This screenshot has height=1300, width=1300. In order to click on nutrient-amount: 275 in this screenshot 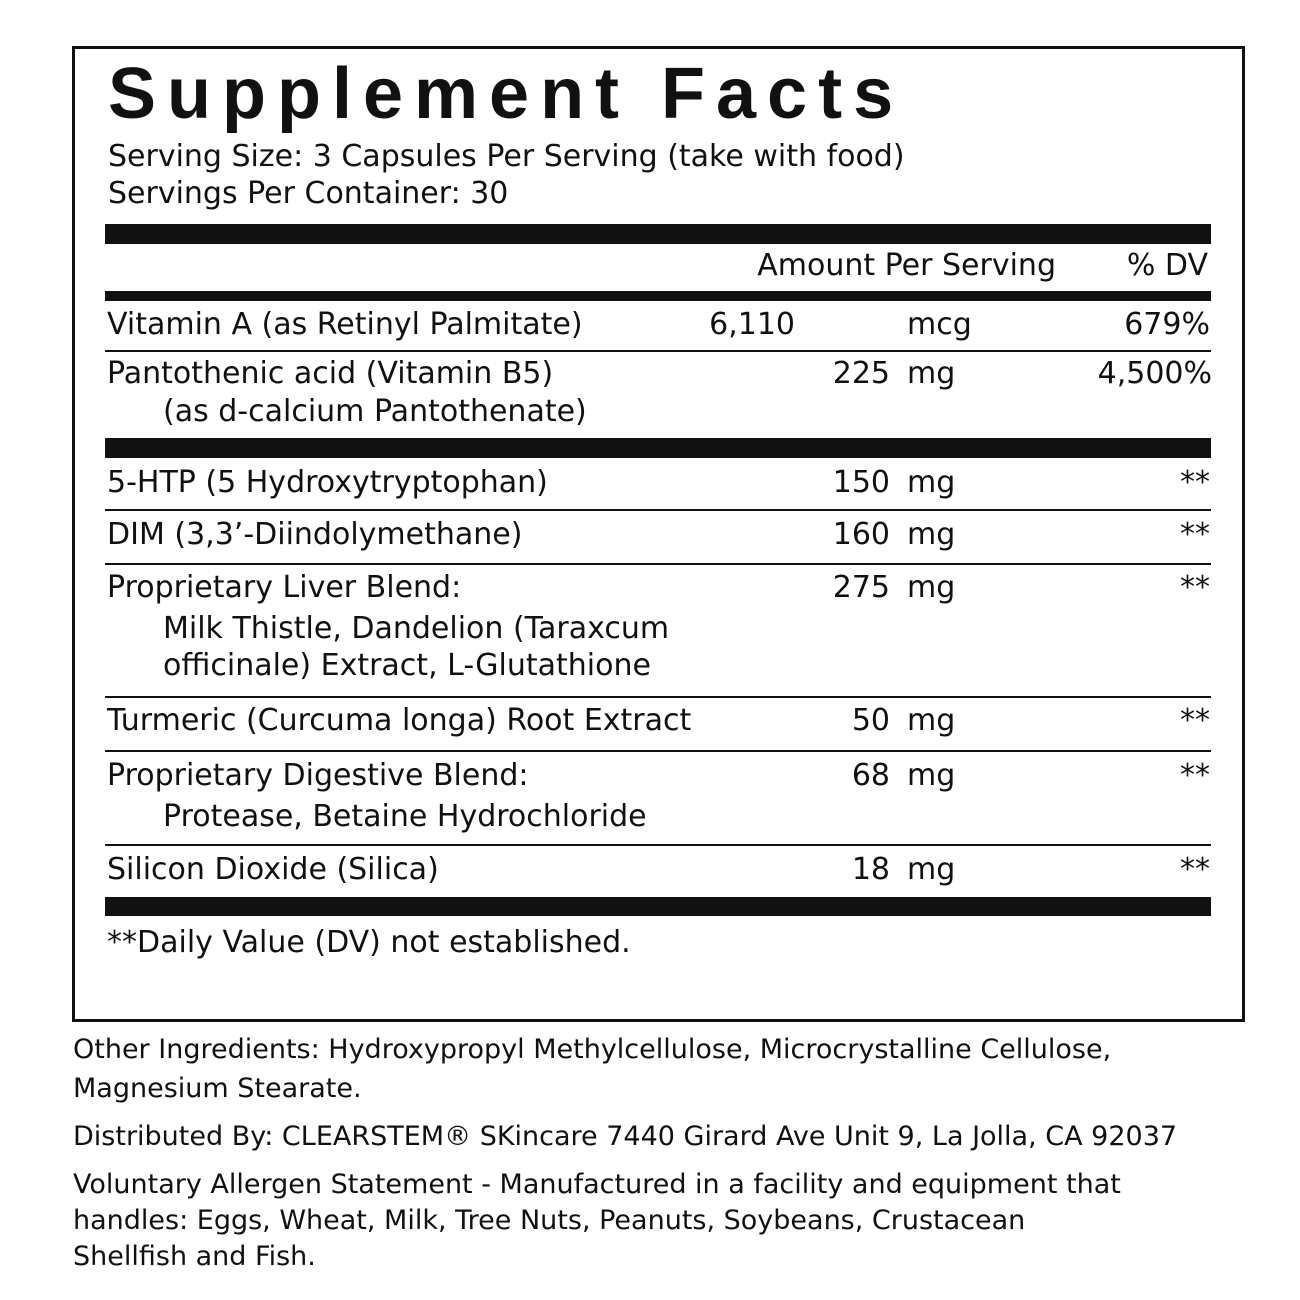, I will do `click(861, 587)`.